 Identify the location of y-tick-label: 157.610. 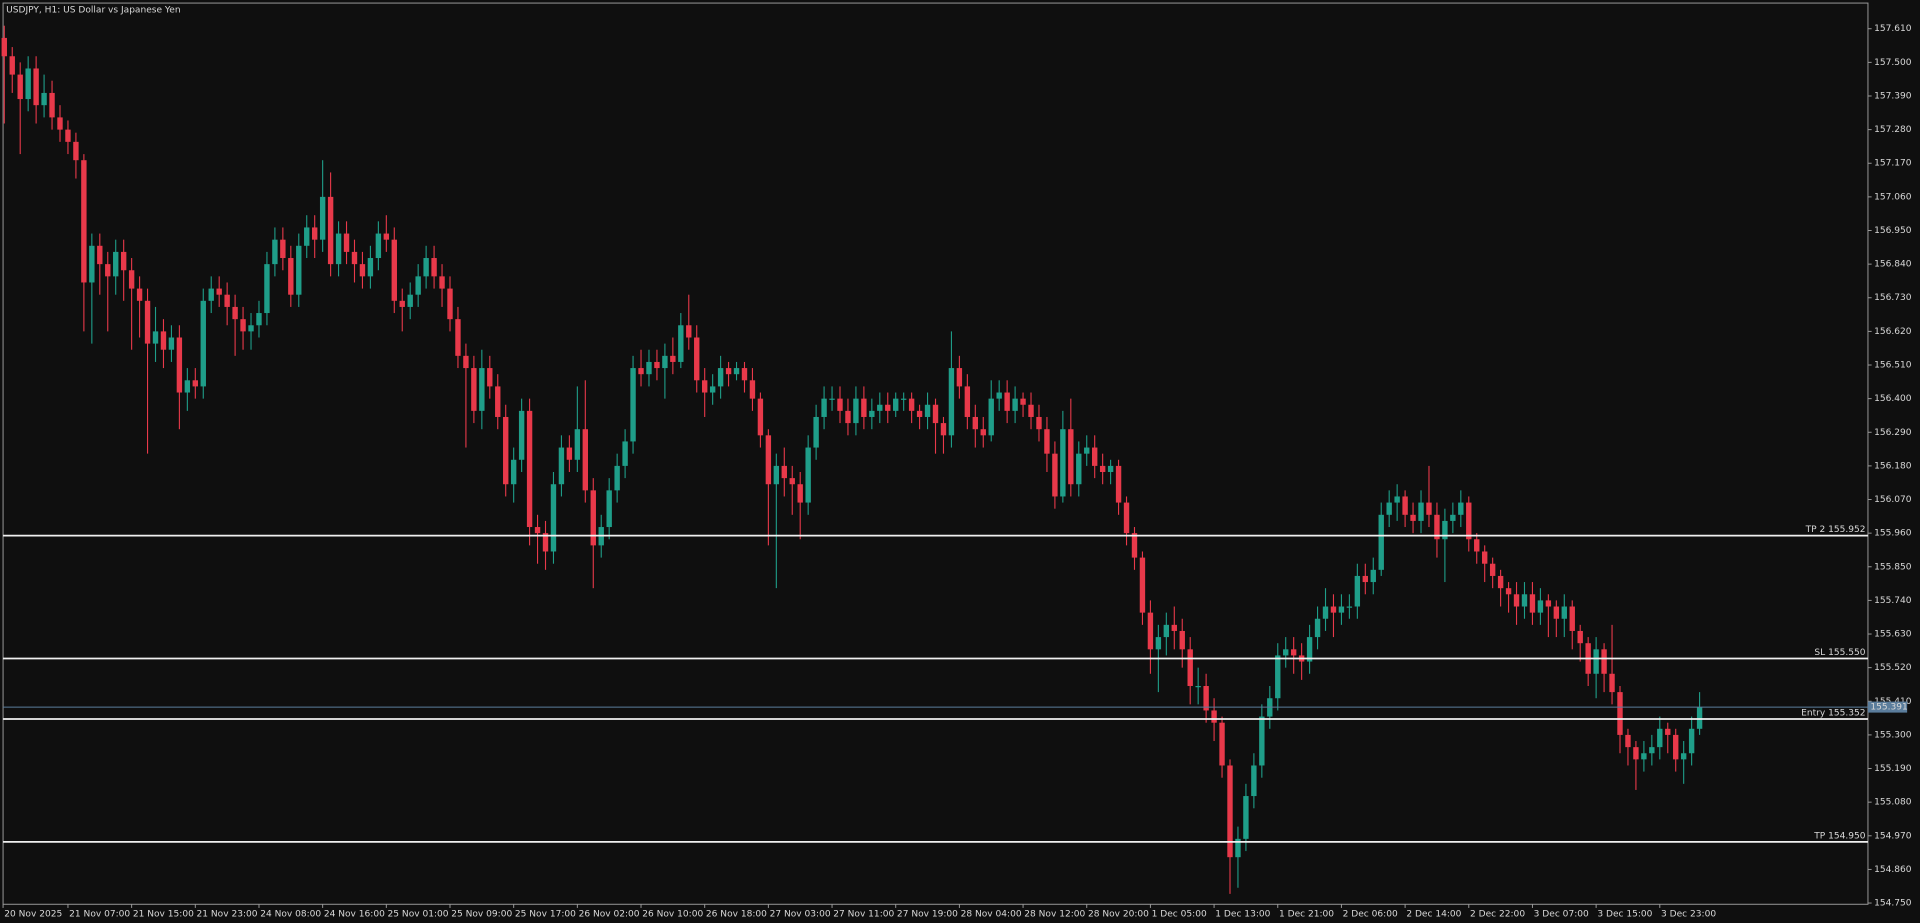
(1893, 29).